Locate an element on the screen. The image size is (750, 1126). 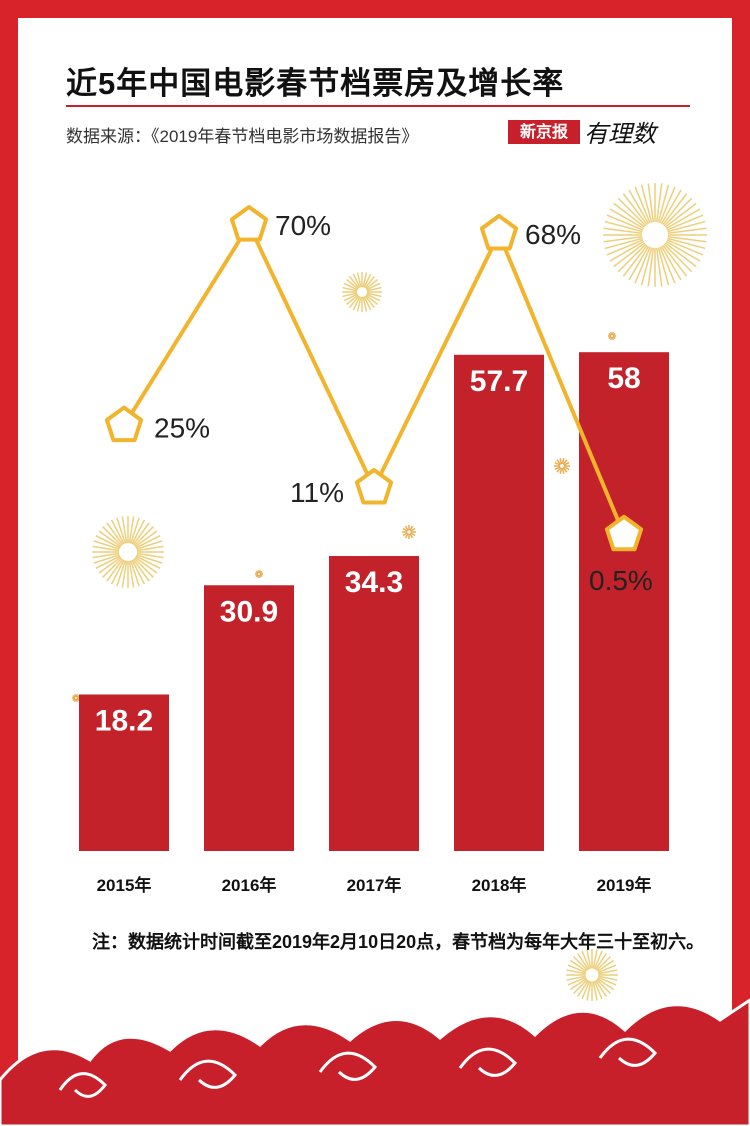
growth-value-label: 0.5% is located at coordinates (621, 580).